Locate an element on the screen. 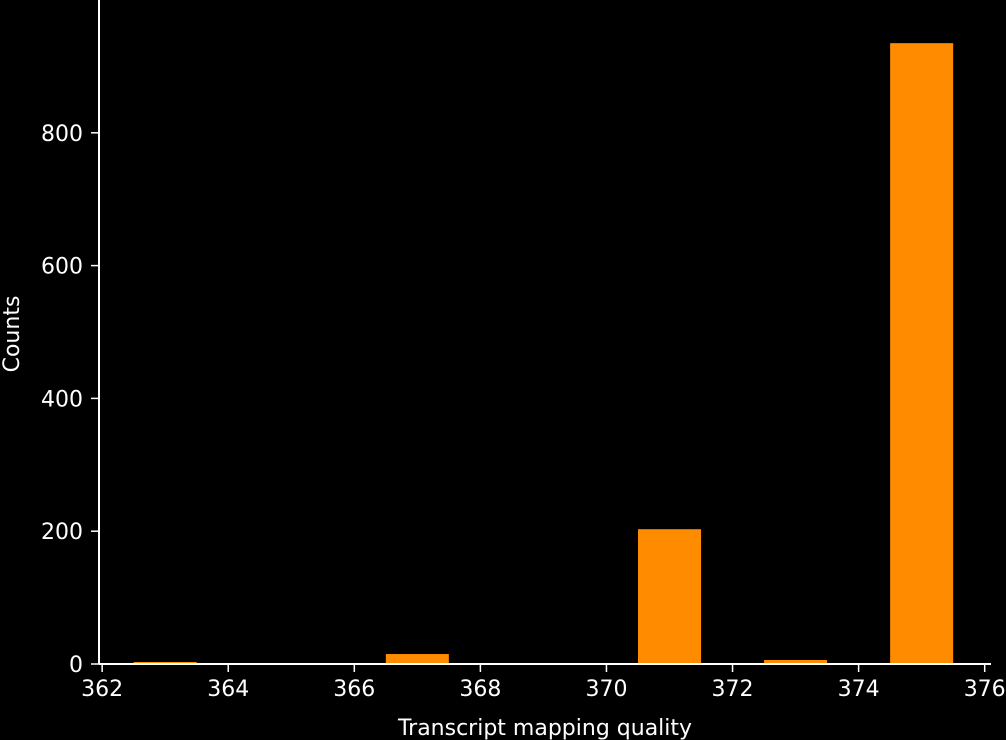 The width and height of the screenshot is (1006, 740). x-tick-label-364: 364 is located at coordinates (228, 689).